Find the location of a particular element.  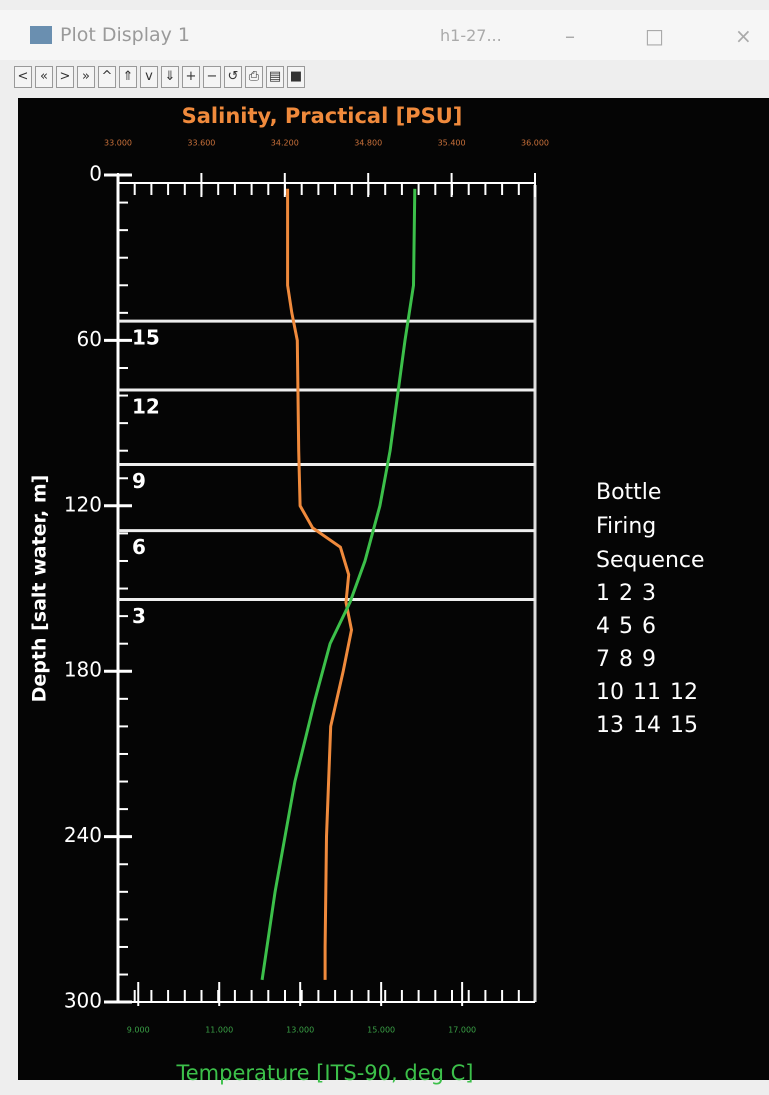

tool-button: ■ is located at coordinates (296, 77).